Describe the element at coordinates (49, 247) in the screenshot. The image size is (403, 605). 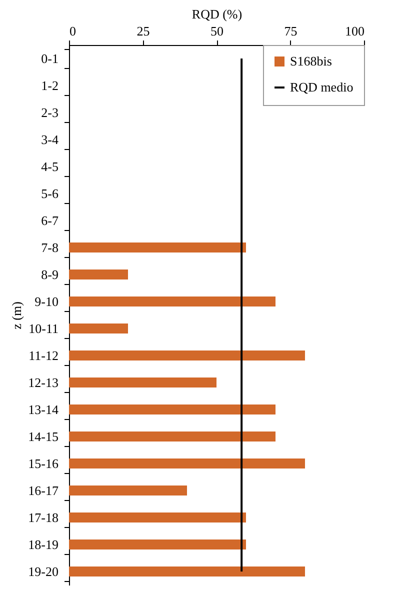
I see `y-tick-label: 7-8` at that location.